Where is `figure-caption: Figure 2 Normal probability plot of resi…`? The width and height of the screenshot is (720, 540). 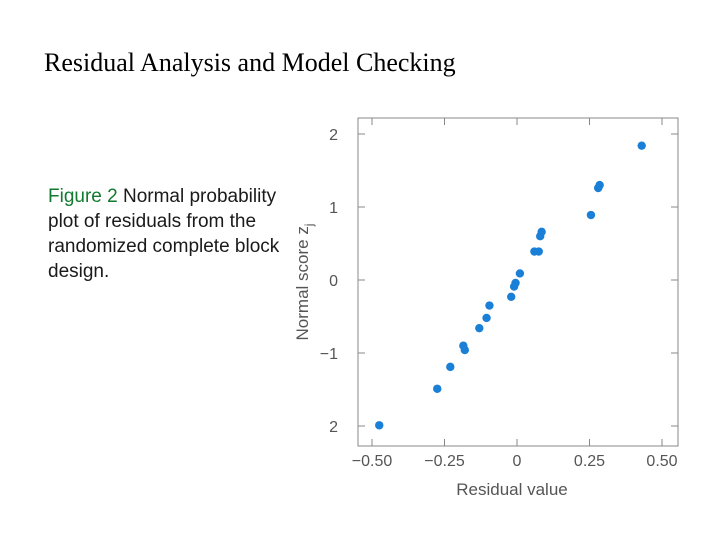 figure-caption: Figure 2 Normal probability plot of resi… is located at coordinates (168, 234).